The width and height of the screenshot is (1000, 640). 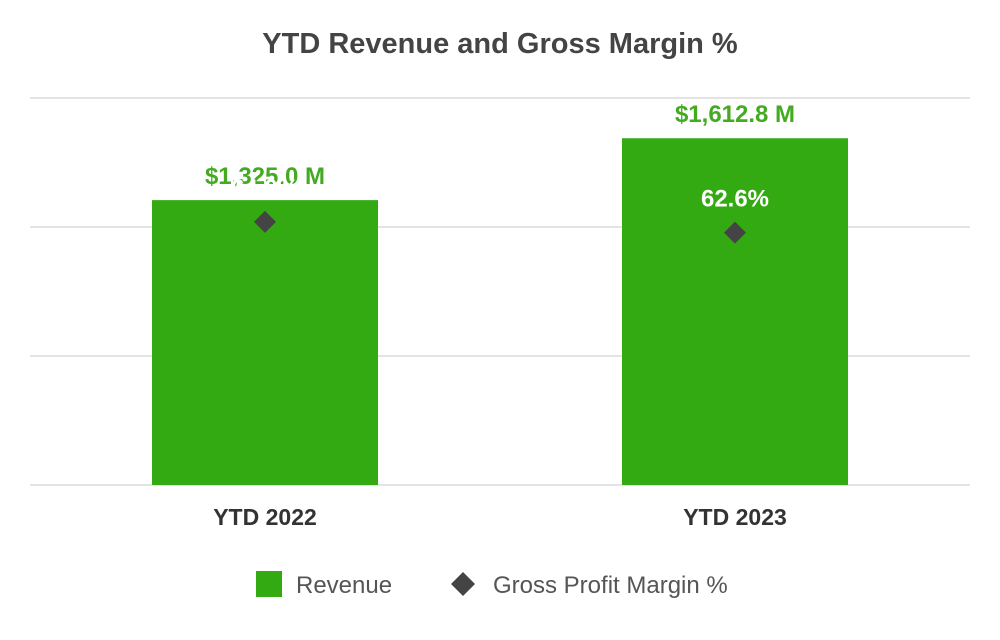 What do you see at coordinates (492, 585) in the screenshot?
I see `legend: Revenue Gross Profit Margin %` at bounding box center [492, 585].